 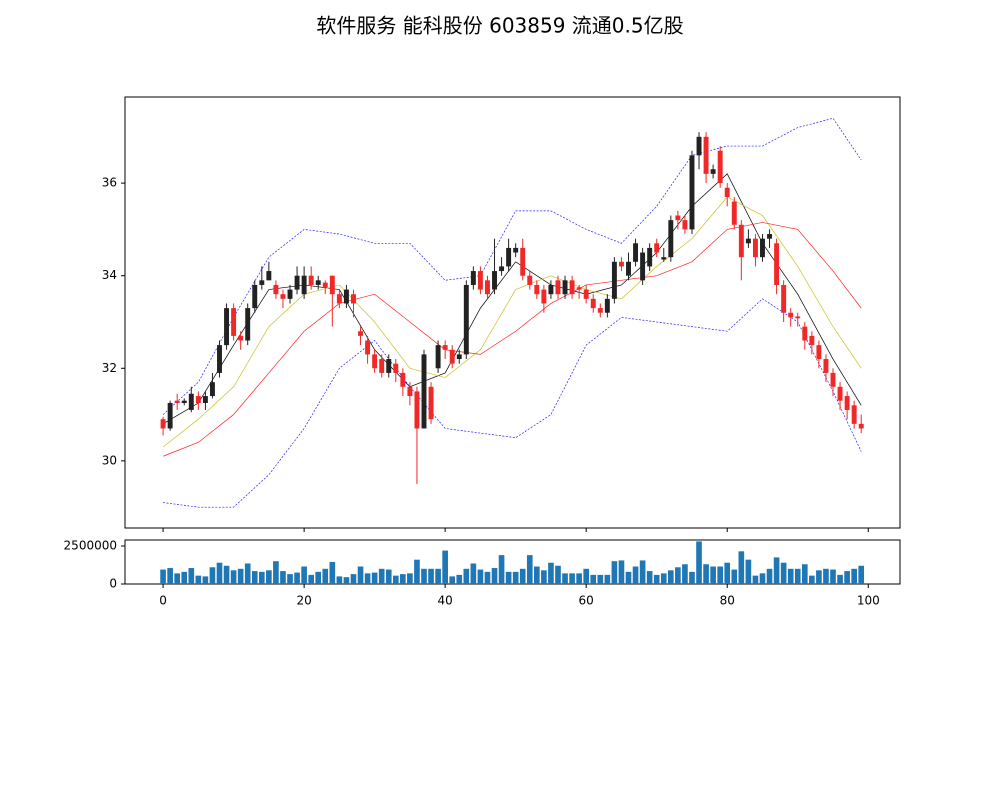 What do you see at coordinates (868, 601) in the screenshot?
I see `x-tick-label: 100` at bounding box center [868, 601].